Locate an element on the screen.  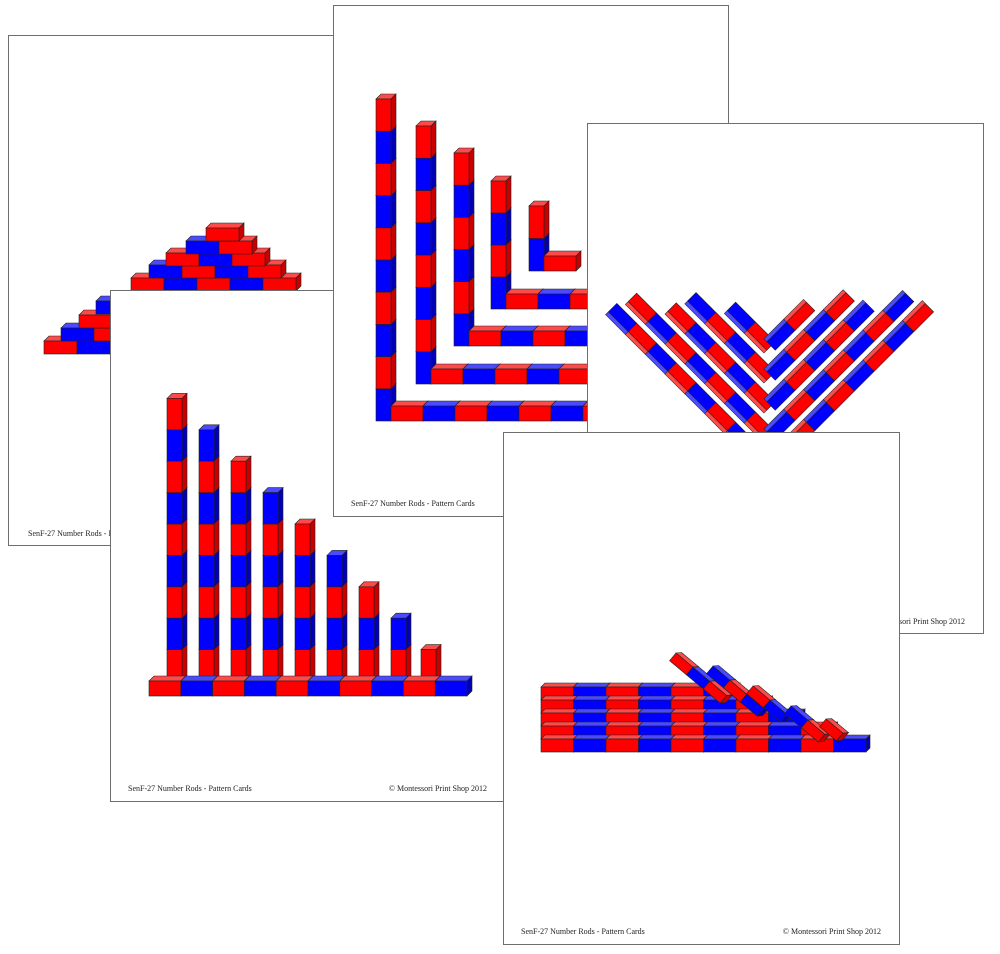
card-caption-right: © Montessori Print Shop 2012 is located at coordinates (831, 931).